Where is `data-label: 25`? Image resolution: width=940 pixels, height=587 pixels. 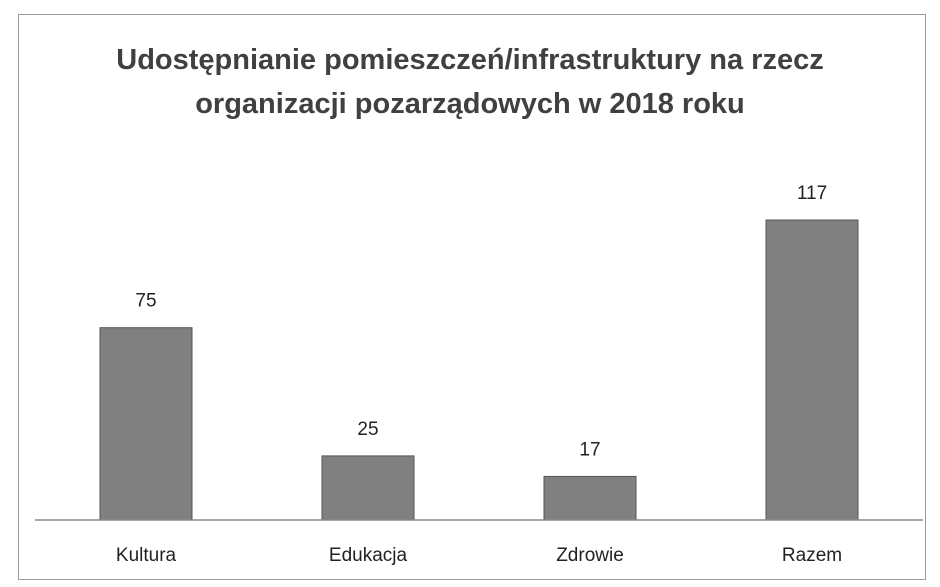
data-label: 25 is located at coordinates (367, 429).